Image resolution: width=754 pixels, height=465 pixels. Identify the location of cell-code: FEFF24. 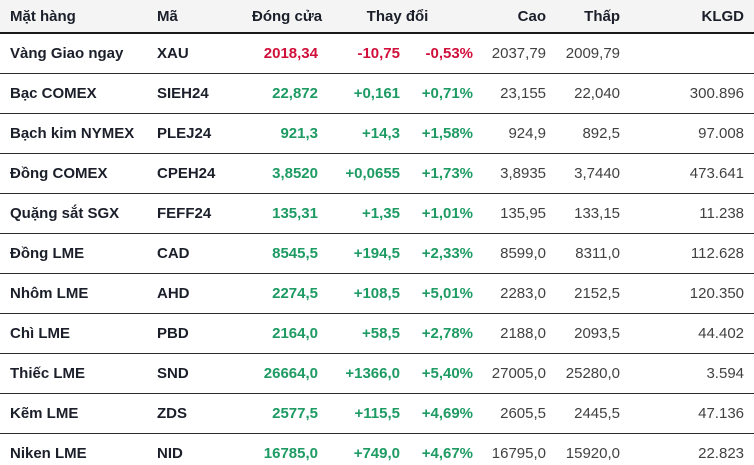
(200, 213).